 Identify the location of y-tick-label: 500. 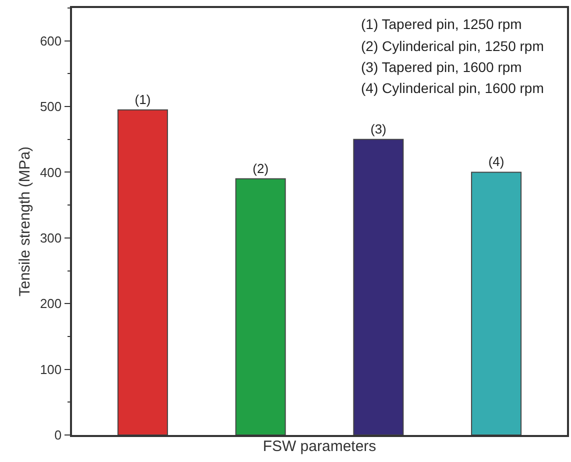
(51, 106).